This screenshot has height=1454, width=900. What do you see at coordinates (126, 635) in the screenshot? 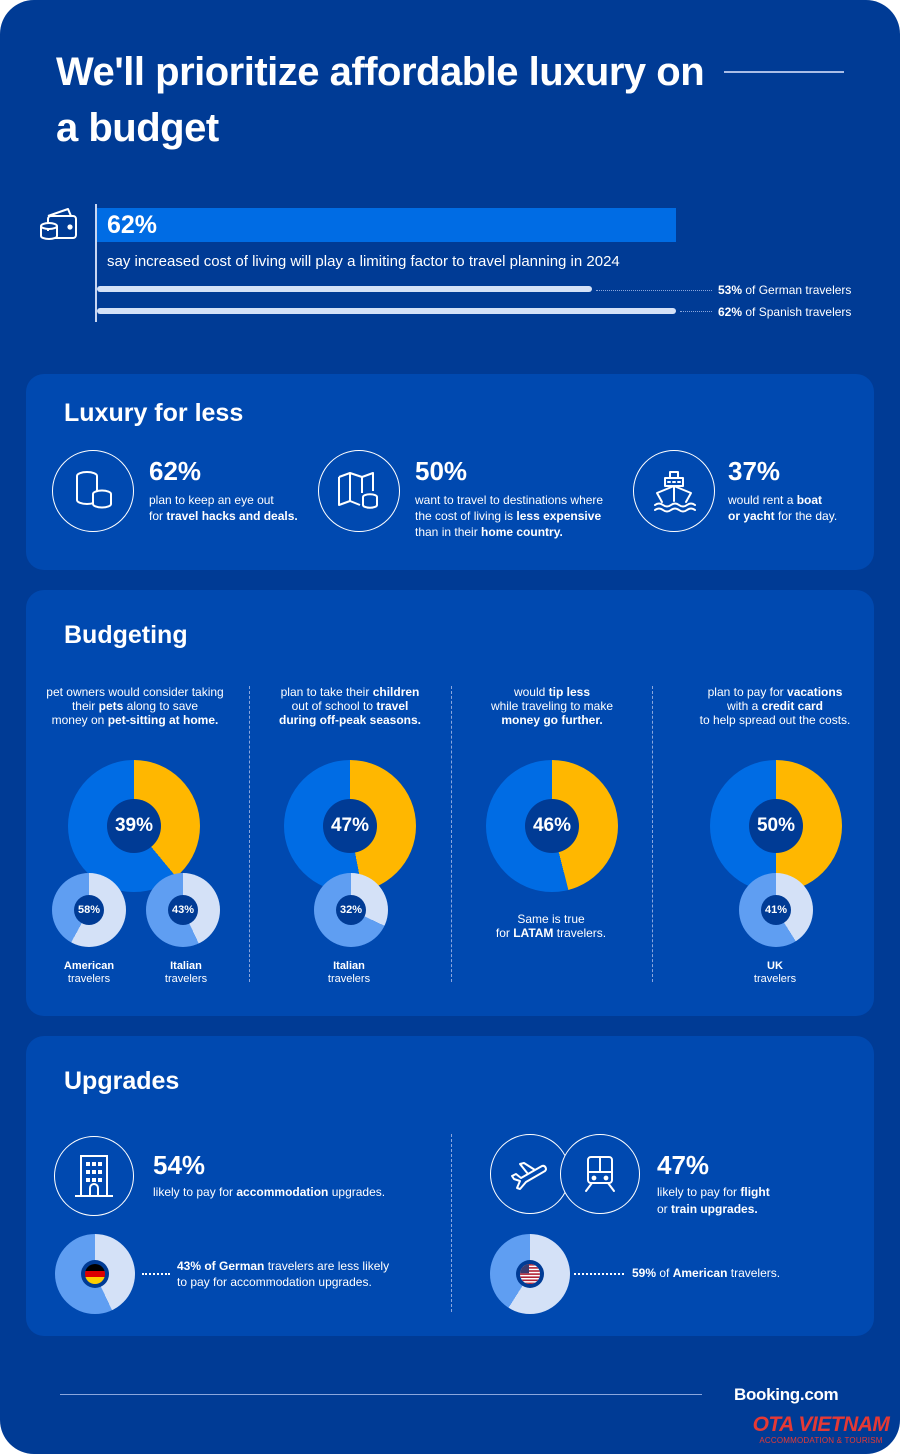
I see `budgeting-title: Budgeting` at bounding box center [126, 635].